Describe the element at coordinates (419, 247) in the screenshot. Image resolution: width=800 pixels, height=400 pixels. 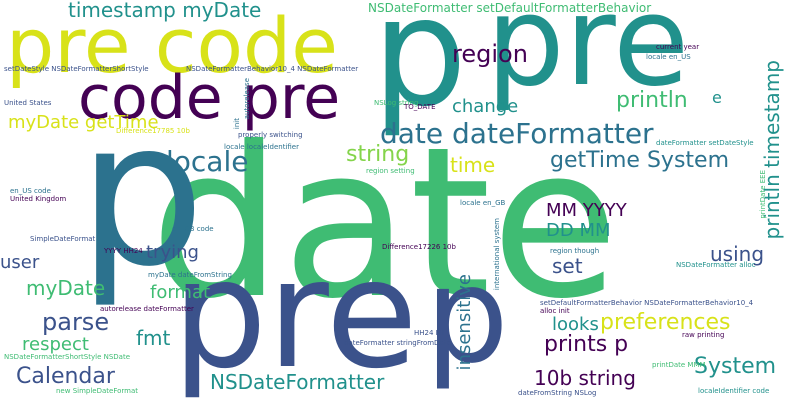
I see `cloud-word: Difference17226 10b` at that location.